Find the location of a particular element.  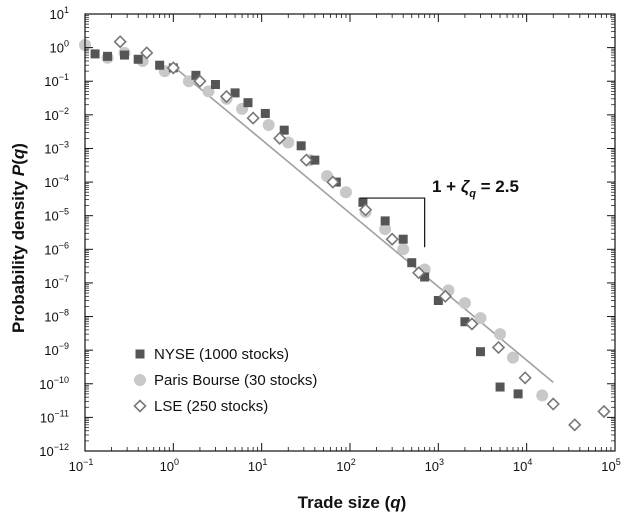

y-tick-label: 10⁻¹² is located at coordinates (54, 450).